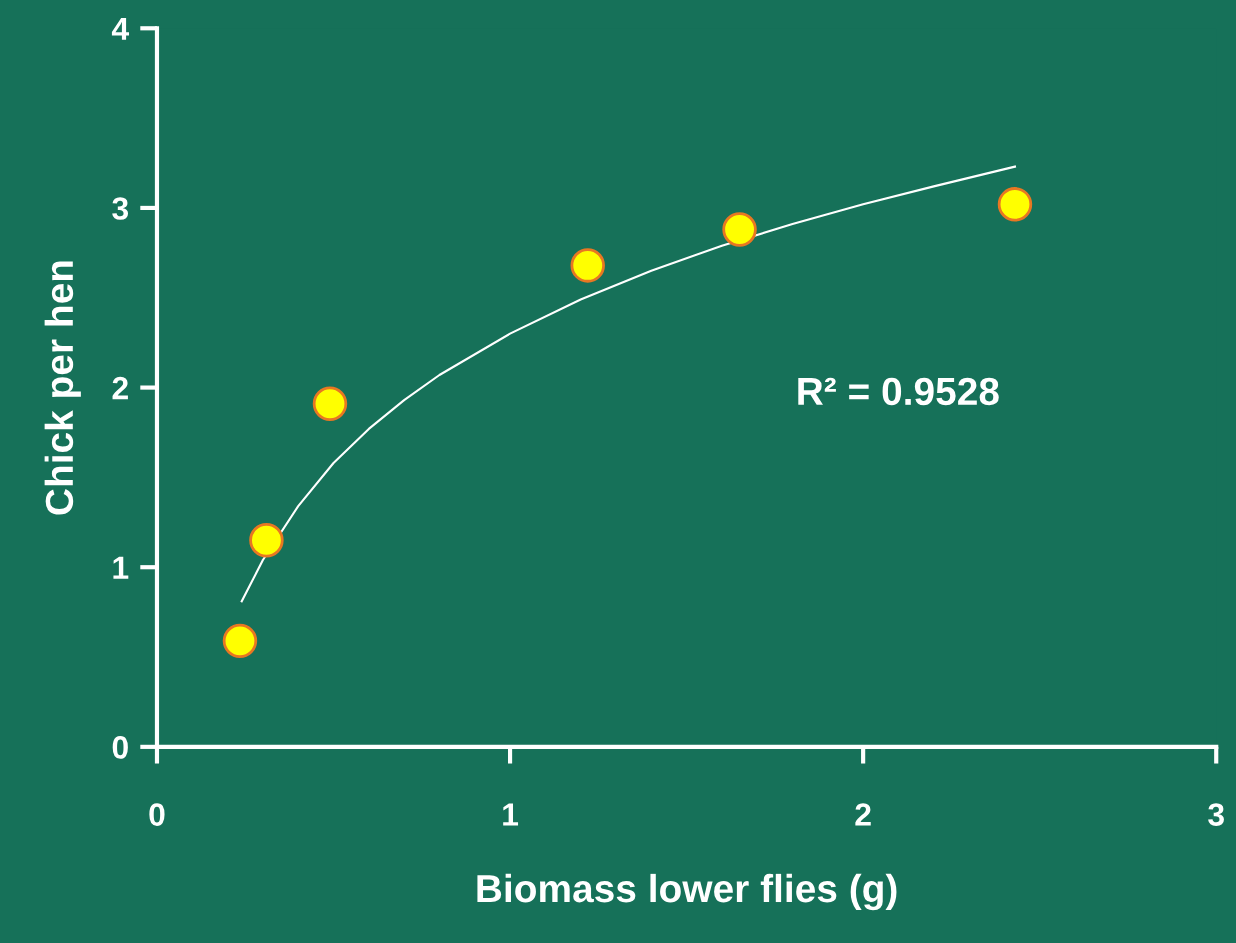 The height and width of the screenshot is (943, 1236). I want to click on y-tick-label: 3, so click(120, 208).